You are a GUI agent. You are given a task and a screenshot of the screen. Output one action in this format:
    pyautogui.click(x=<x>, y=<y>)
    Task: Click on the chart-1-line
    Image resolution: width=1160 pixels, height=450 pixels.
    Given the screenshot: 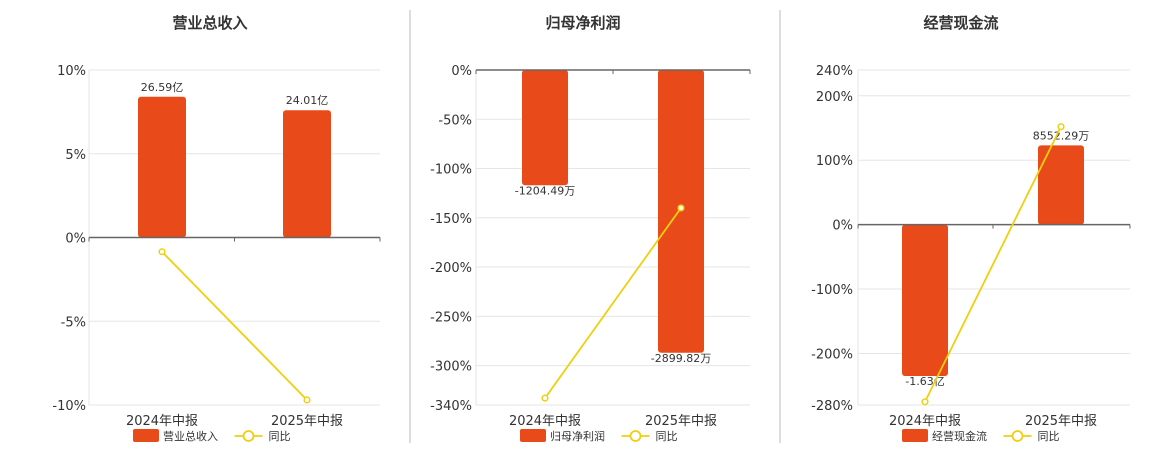 What is the action you would take?
    pyautogui.click(x=234, y=326)
    